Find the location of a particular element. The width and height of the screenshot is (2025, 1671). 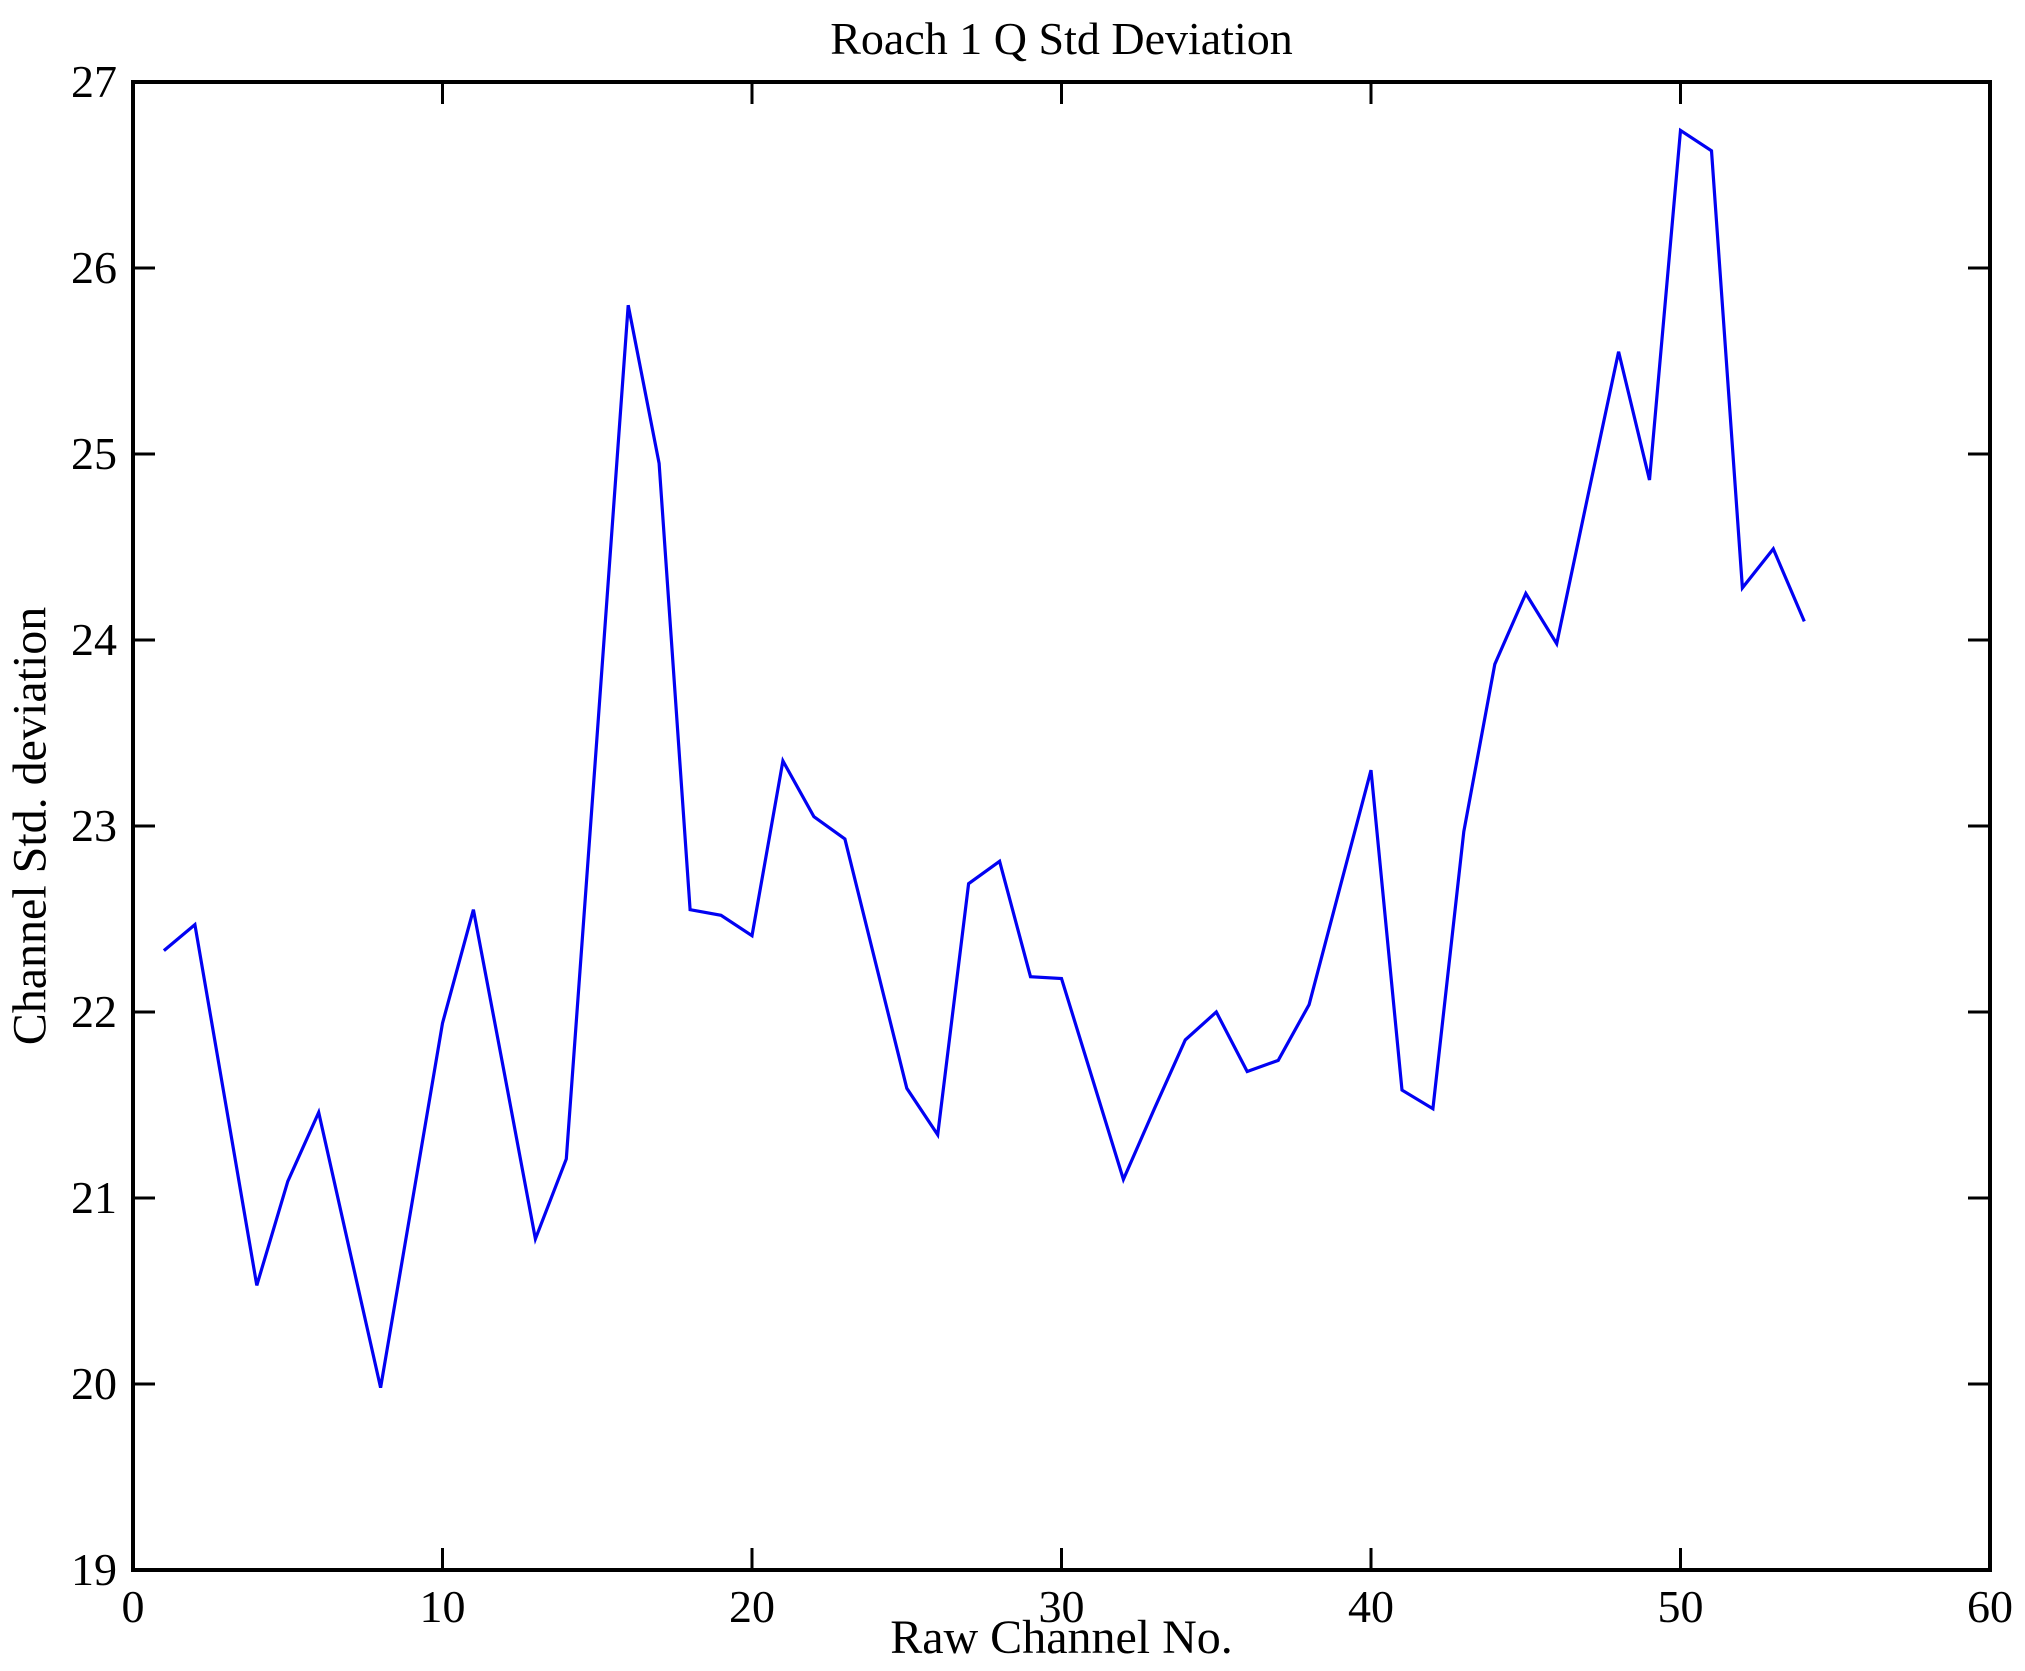

y-tick-label: 22 is located at coordinates (94, 1011).